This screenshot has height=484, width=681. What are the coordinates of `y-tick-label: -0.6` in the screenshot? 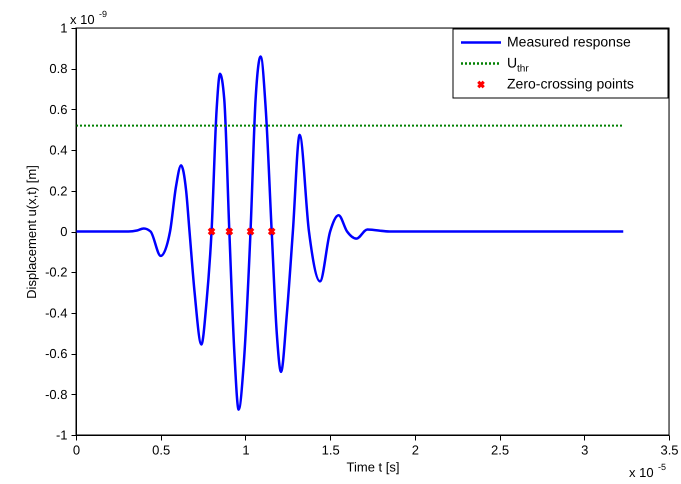 It's located at (56, 354).